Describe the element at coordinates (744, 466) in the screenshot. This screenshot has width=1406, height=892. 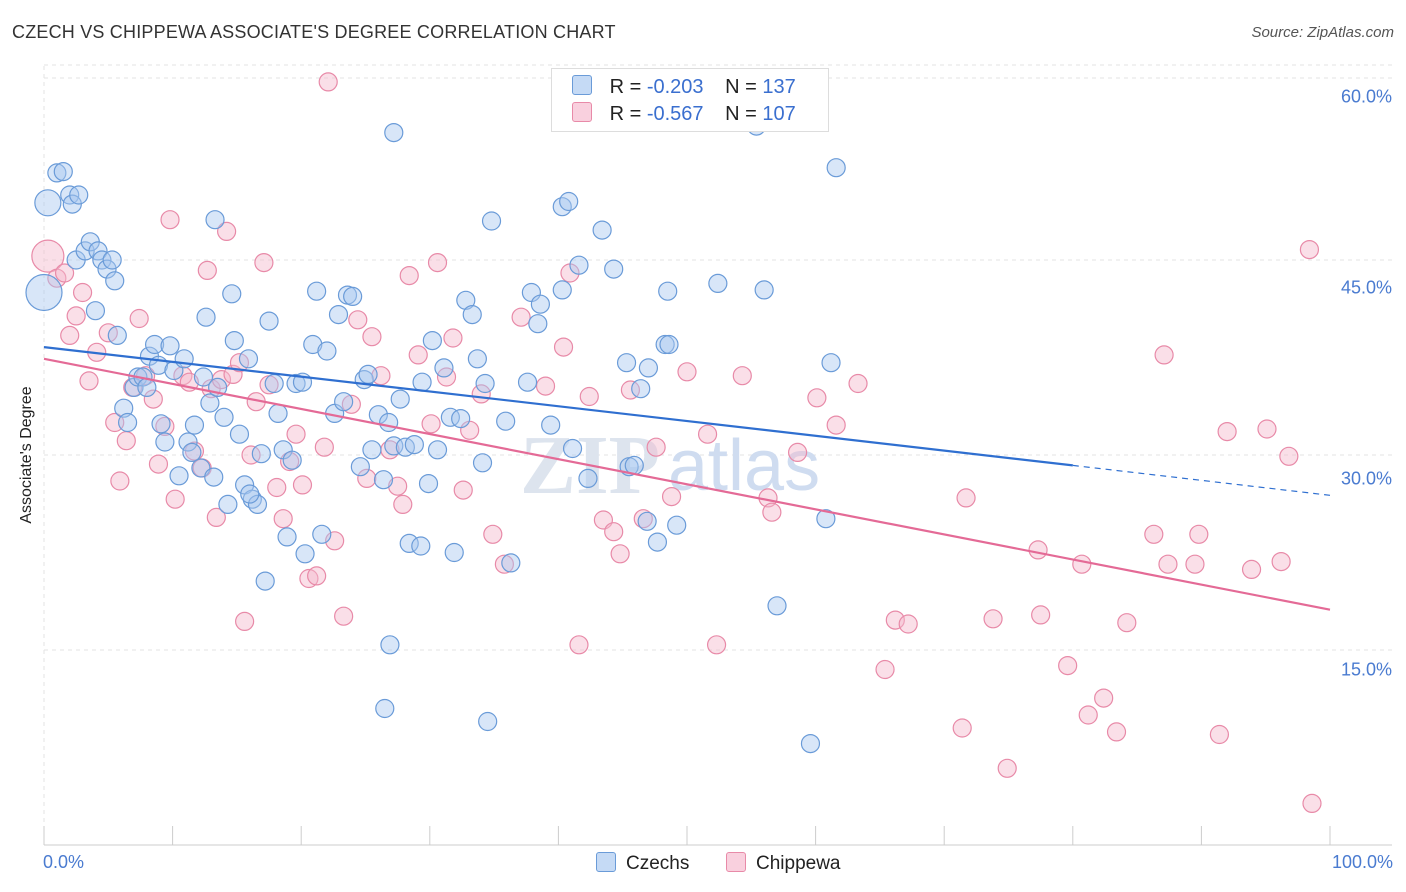
I see `watermark-atlas: atlas` at that location.